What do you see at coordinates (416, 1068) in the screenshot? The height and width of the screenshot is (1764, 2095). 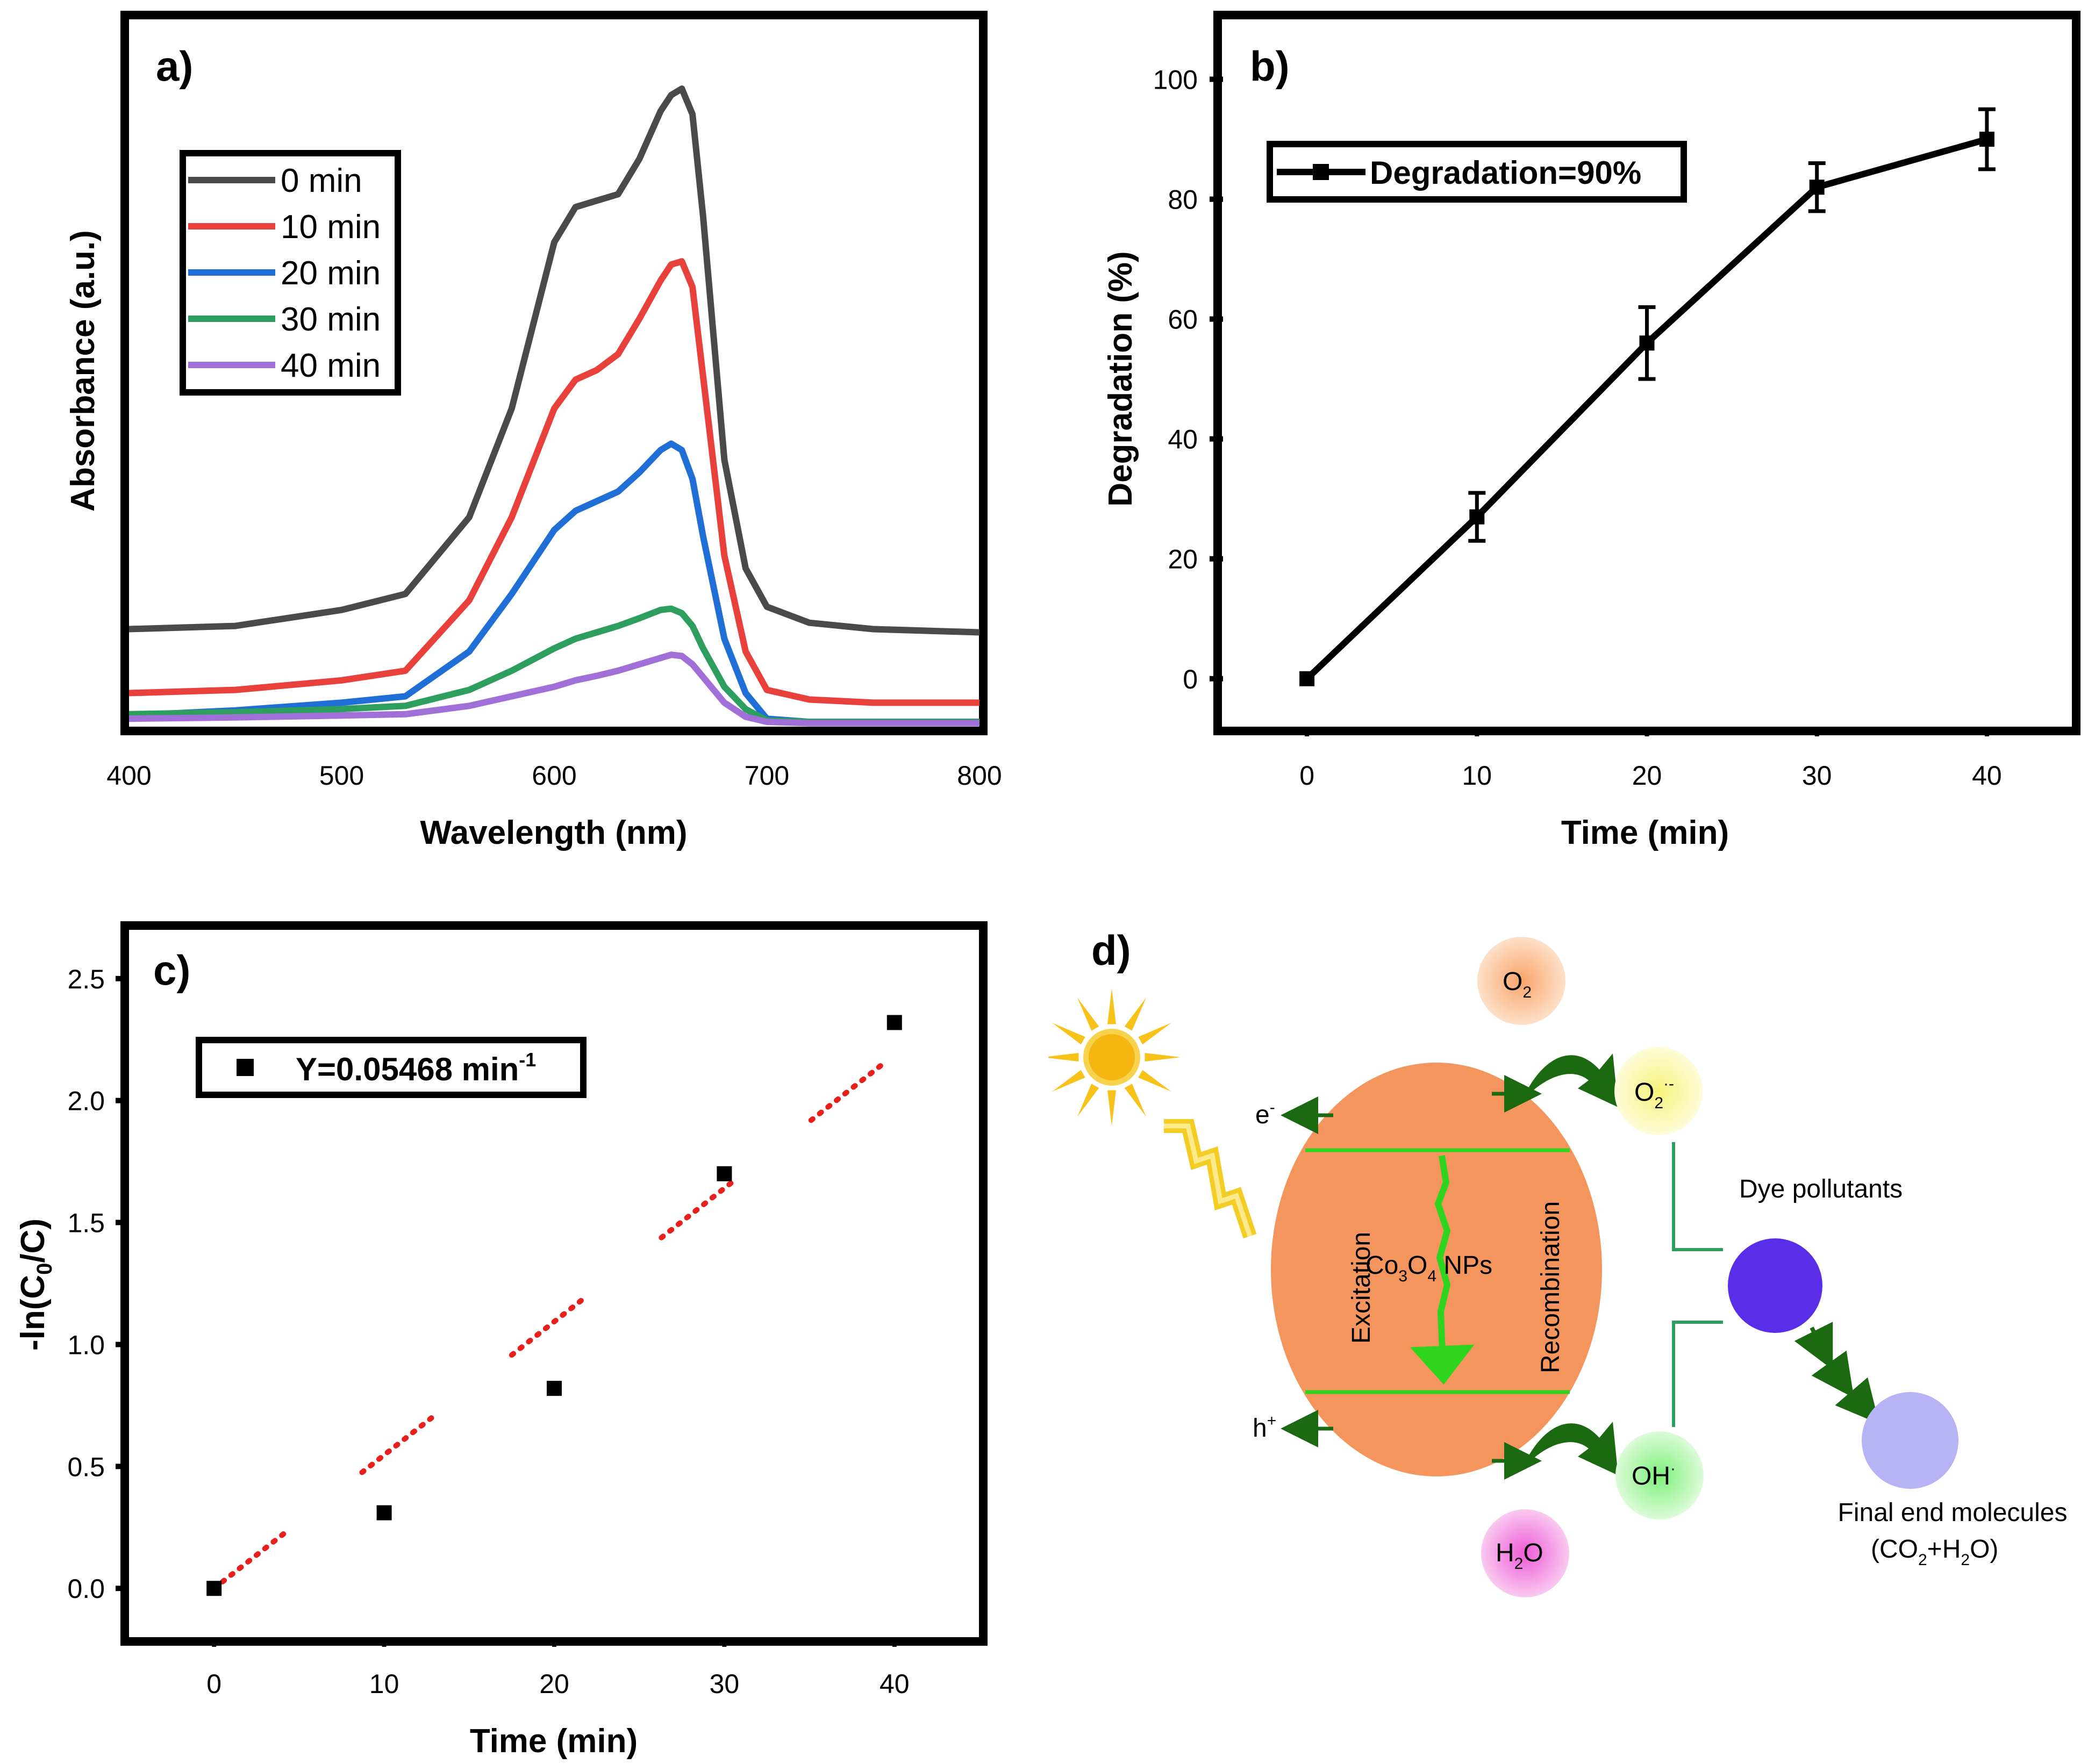 I see `legend-label: Y=0.05468 min-1` at bounding box center [416, 1068].